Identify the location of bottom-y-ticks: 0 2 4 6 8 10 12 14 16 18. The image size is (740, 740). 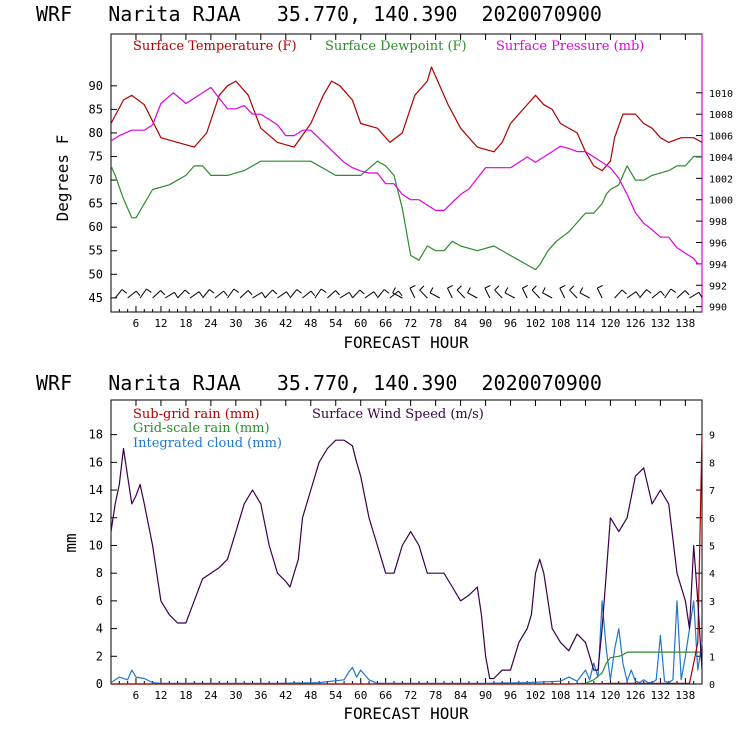
(103, 559).